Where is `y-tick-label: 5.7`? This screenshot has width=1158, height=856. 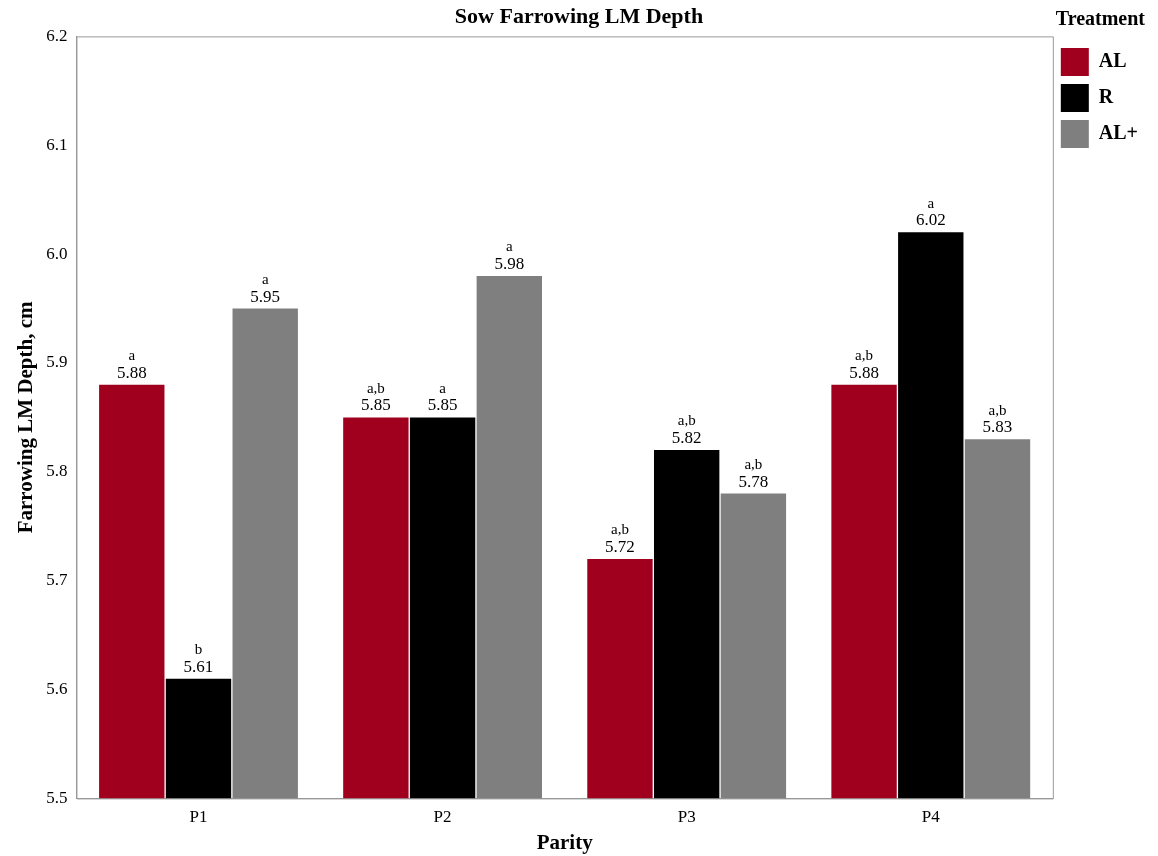 y-tick-label: 5.7 is located at coordinates (57, 580).